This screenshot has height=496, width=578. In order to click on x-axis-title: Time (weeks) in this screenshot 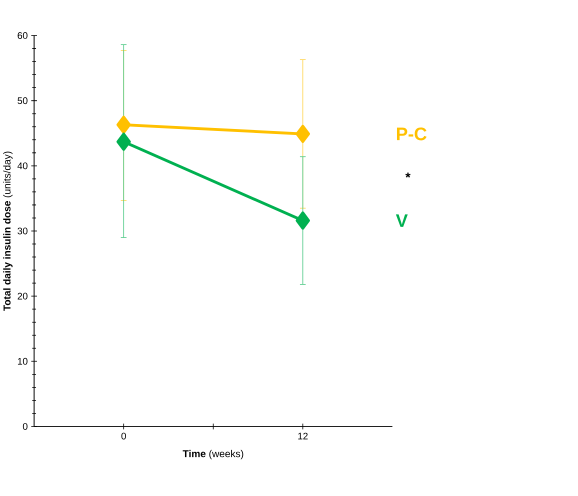, I will do `click(213, 455)`.